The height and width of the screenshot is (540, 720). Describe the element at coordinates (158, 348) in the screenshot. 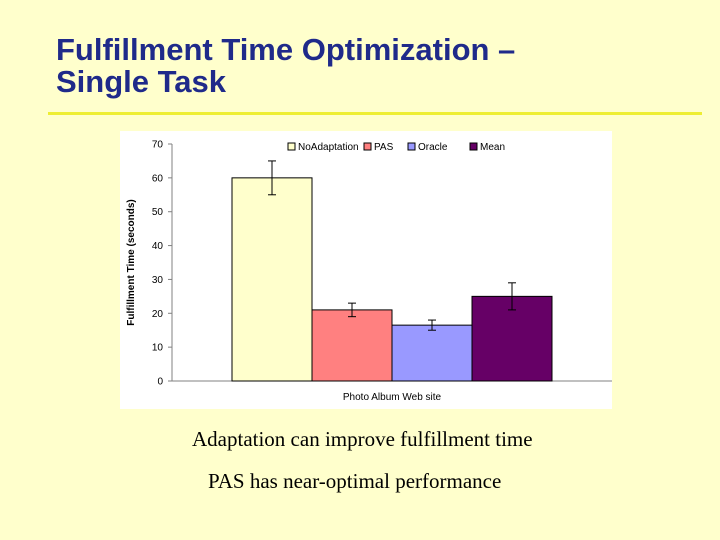

I see `y-tick-label: 10` at that location.